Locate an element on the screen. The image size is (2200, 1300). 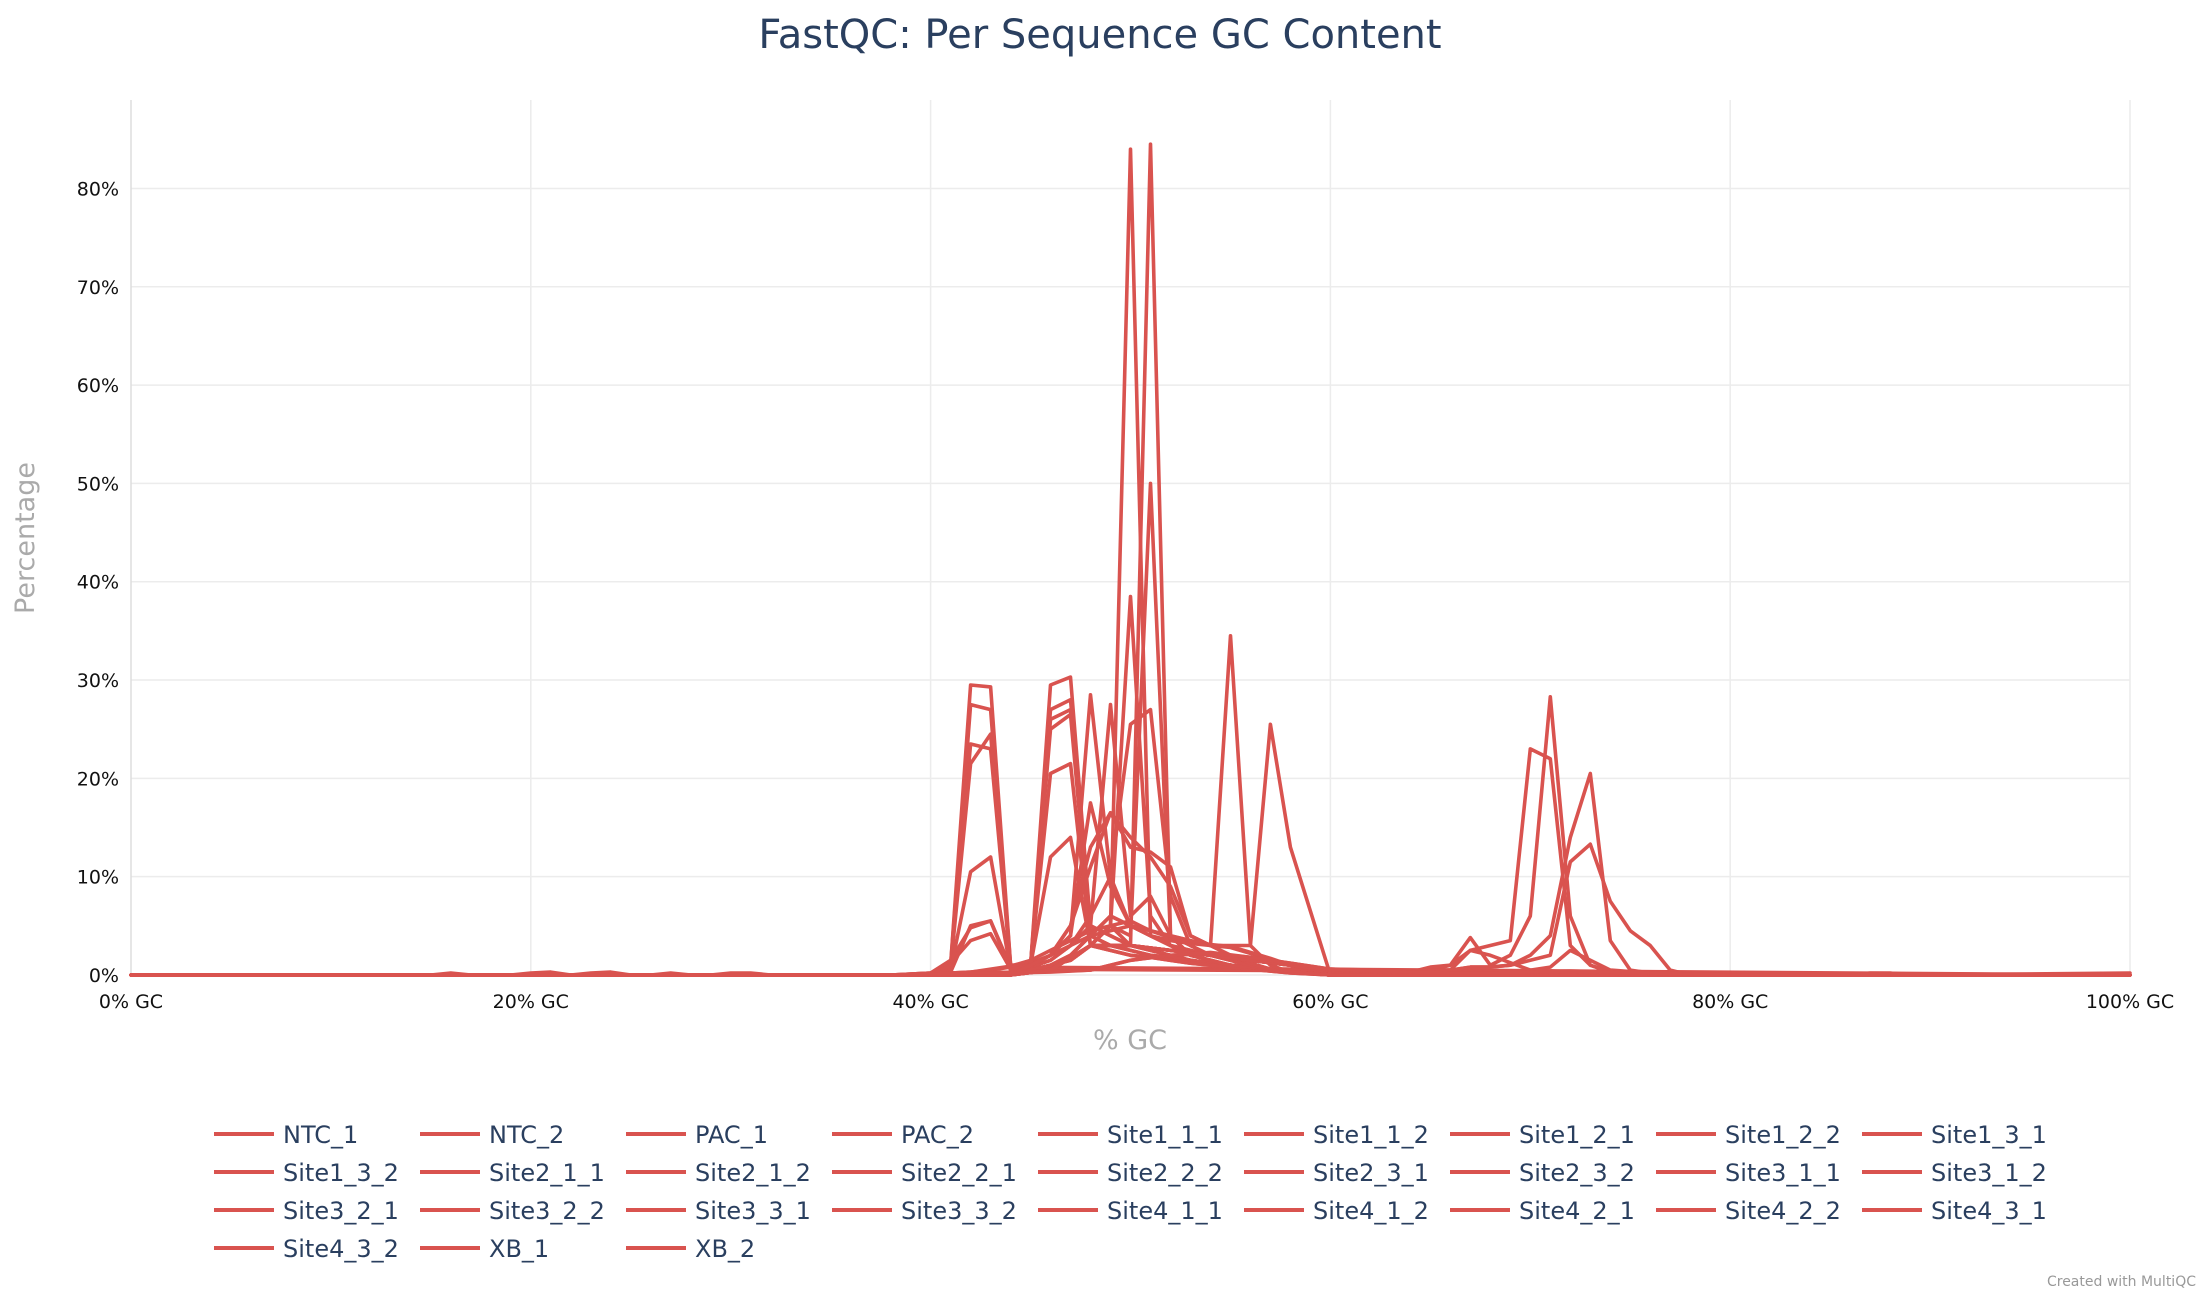
legend-label: NTC_2 is located at coordinates (526, 1135).